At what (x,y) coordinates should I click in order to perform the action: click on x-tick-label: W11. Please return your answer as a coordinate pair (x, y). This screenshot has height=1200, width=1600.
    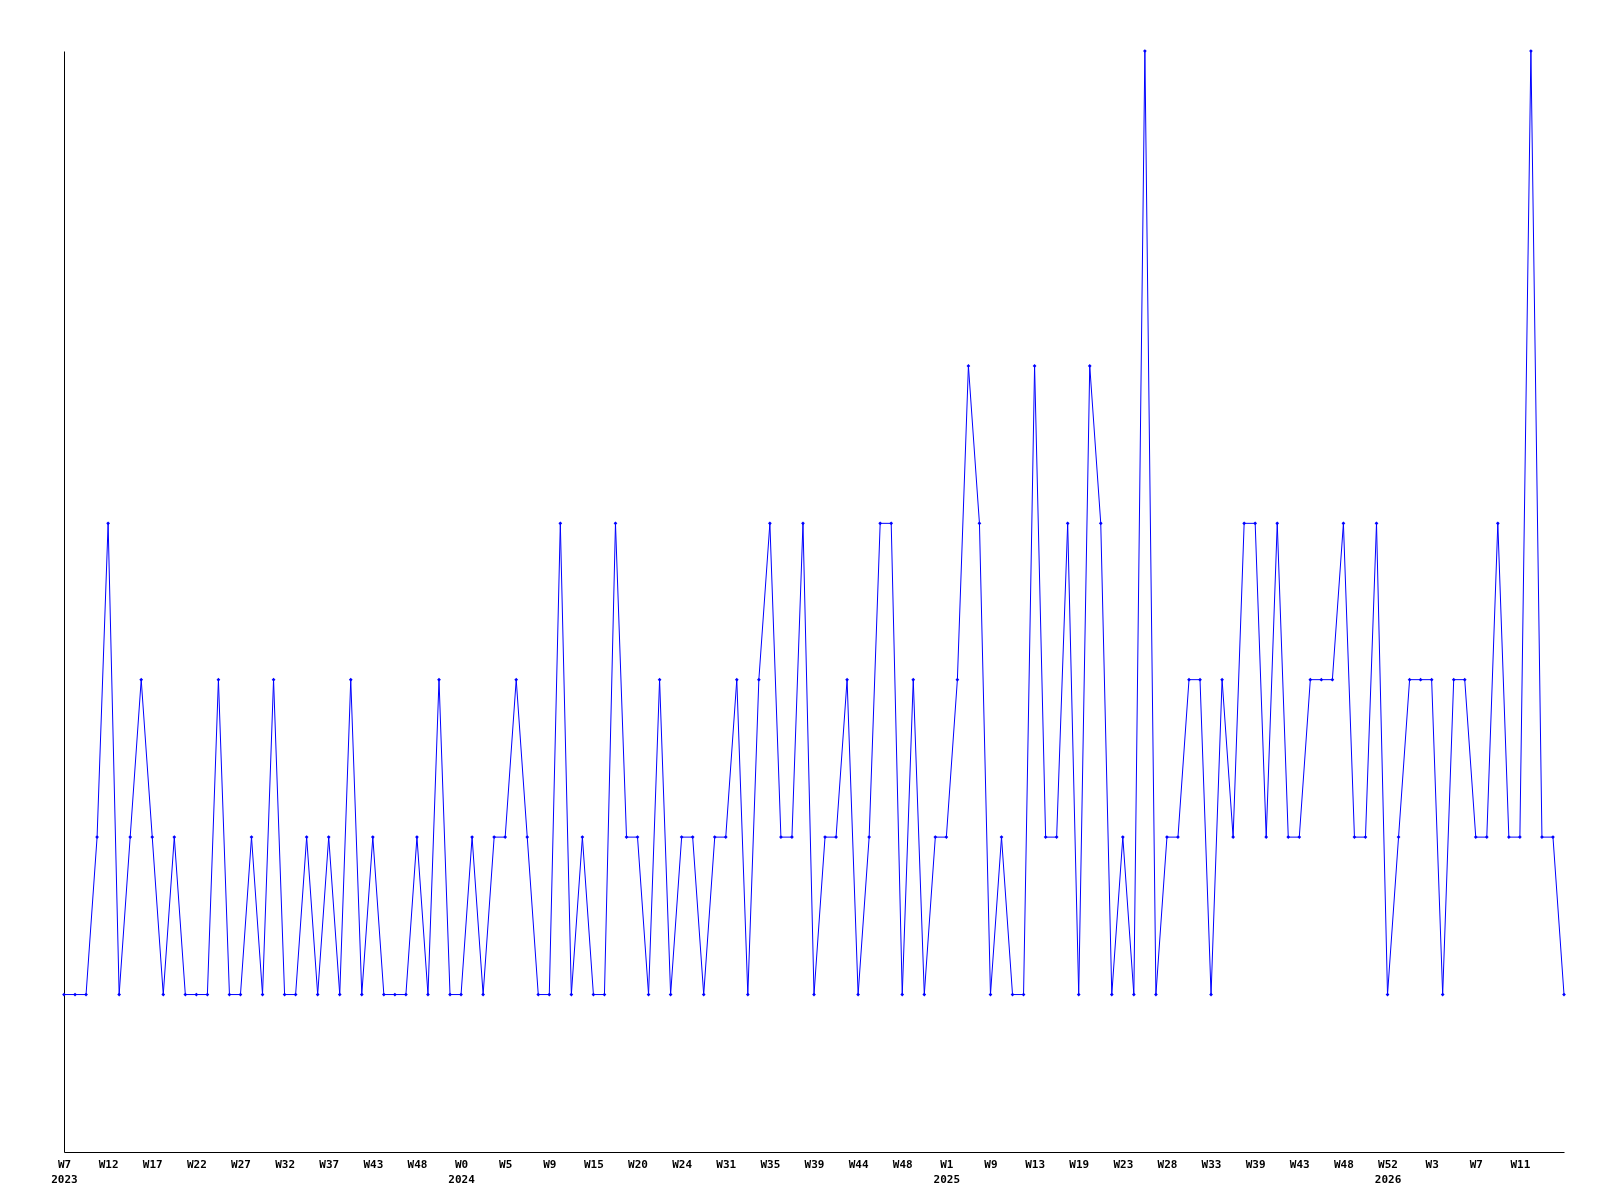
    Looking at the image, I should click on (1520, 1164).